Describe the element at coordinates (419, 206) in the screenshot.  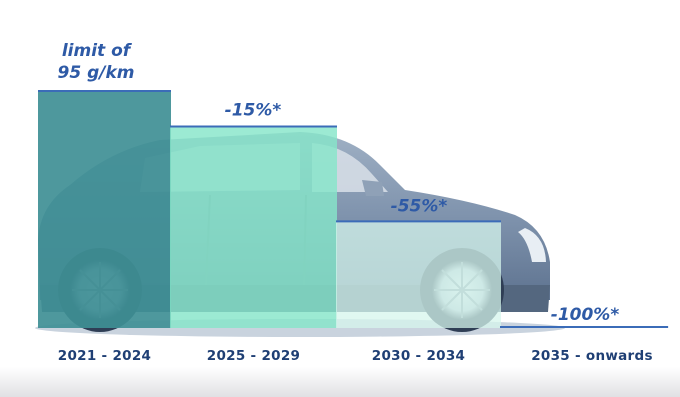
I see `bar-label-3: -55%*` at that location.